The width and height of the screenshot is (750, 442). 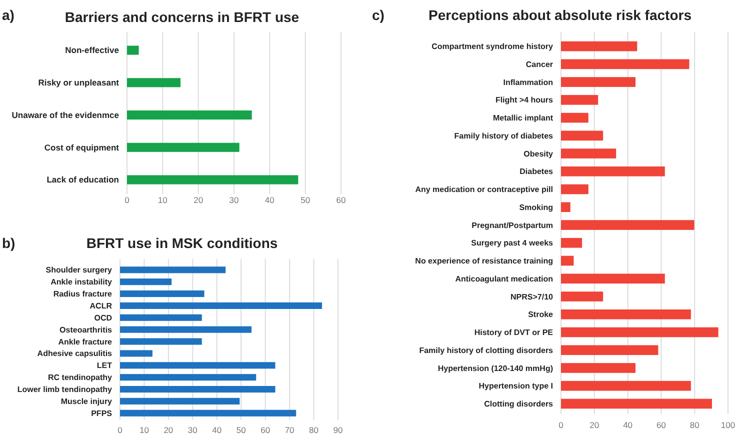 What do you see at coordinates (9, 243) in the screenshot?
I see `text: b)` at bounding box center [9, 243].